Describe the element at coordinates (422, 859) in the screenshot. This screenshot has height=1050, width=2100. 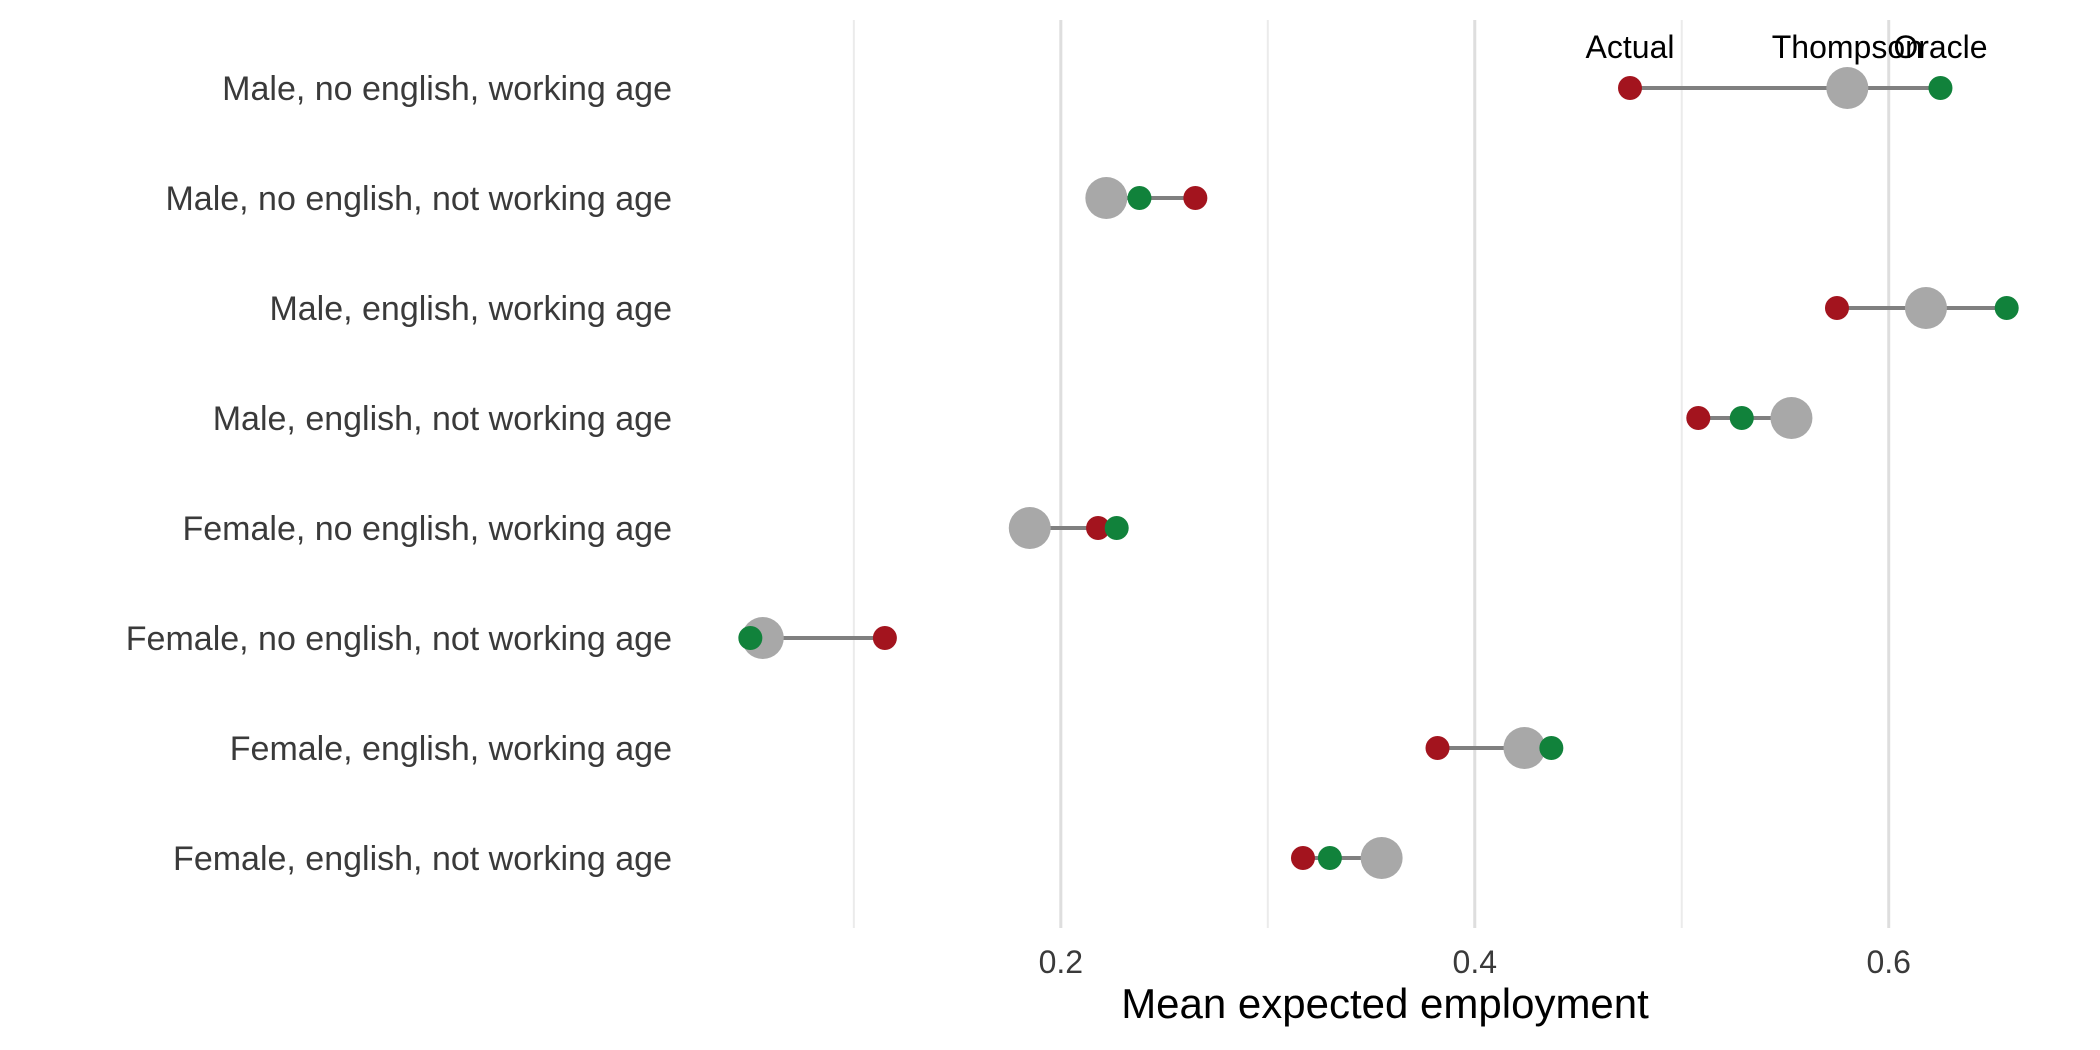
I see `category-label-female-english-not-working-age: Female, english, not working age` at that location.